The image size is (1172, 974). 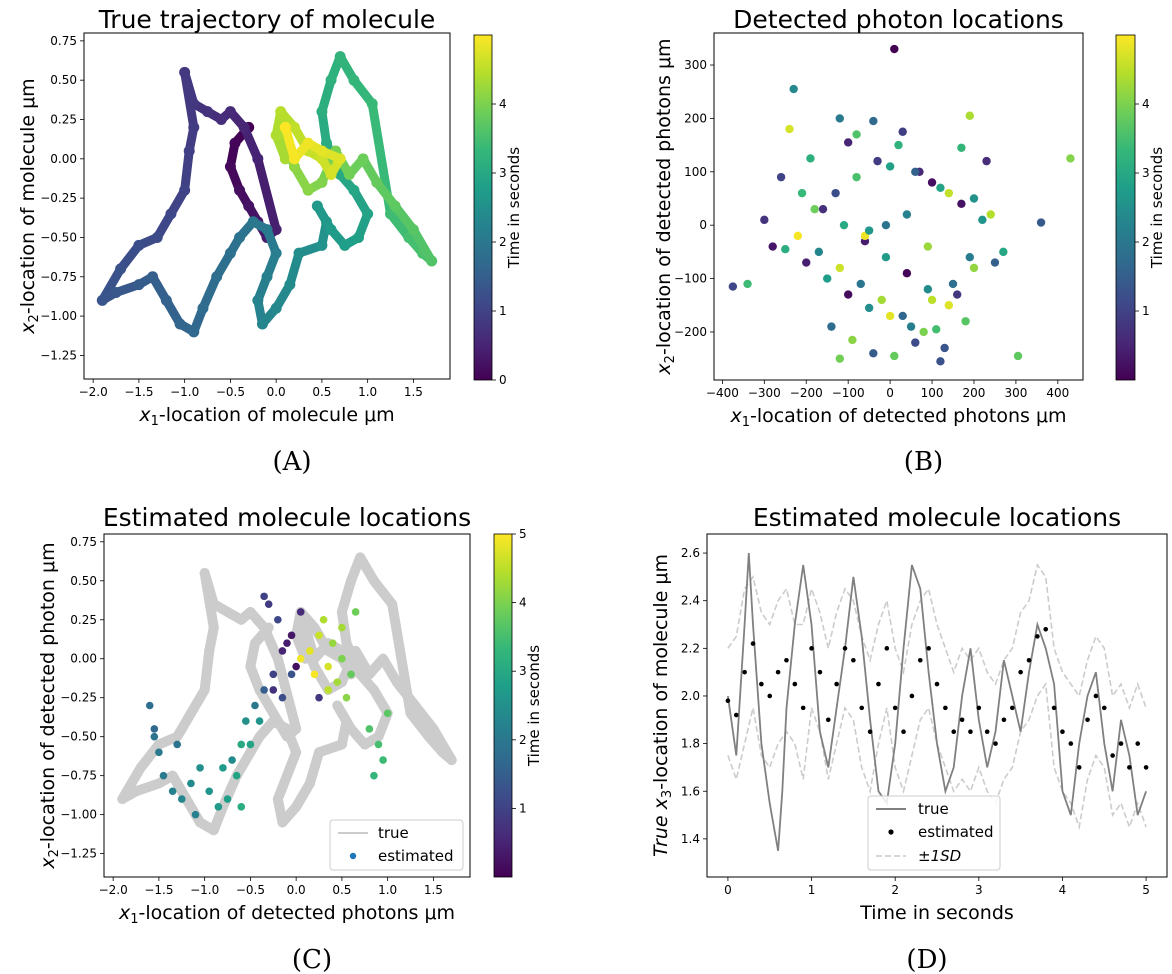 I want to click on panel-b-y-tick-label: 100, so click(x=695, y=172).